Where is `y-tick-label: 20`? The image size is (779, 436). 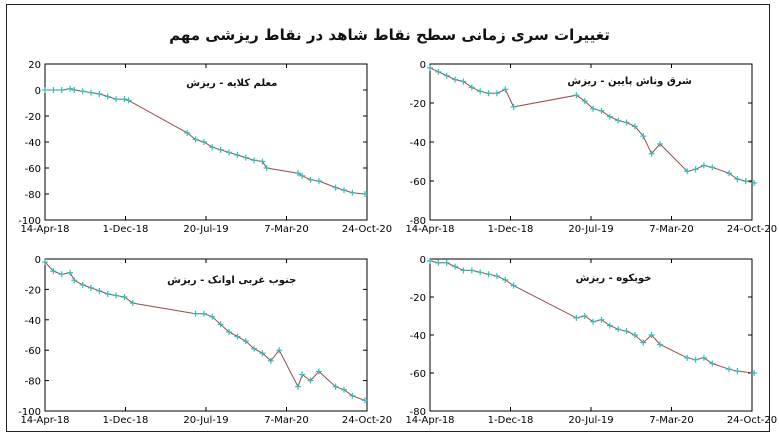 y-tick-label: 20 is located at coordinates (34, 65).